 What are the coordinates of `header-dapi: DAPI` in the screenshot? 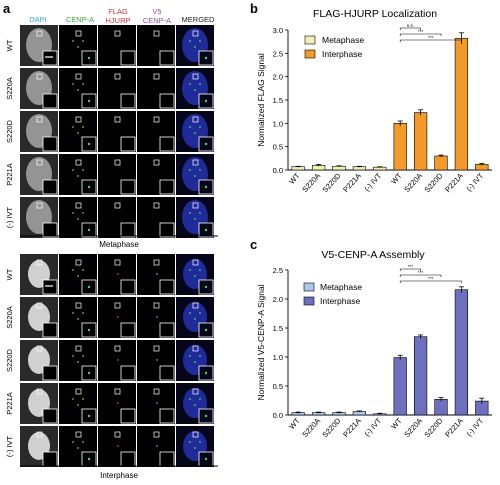 It's located at (38, 19).